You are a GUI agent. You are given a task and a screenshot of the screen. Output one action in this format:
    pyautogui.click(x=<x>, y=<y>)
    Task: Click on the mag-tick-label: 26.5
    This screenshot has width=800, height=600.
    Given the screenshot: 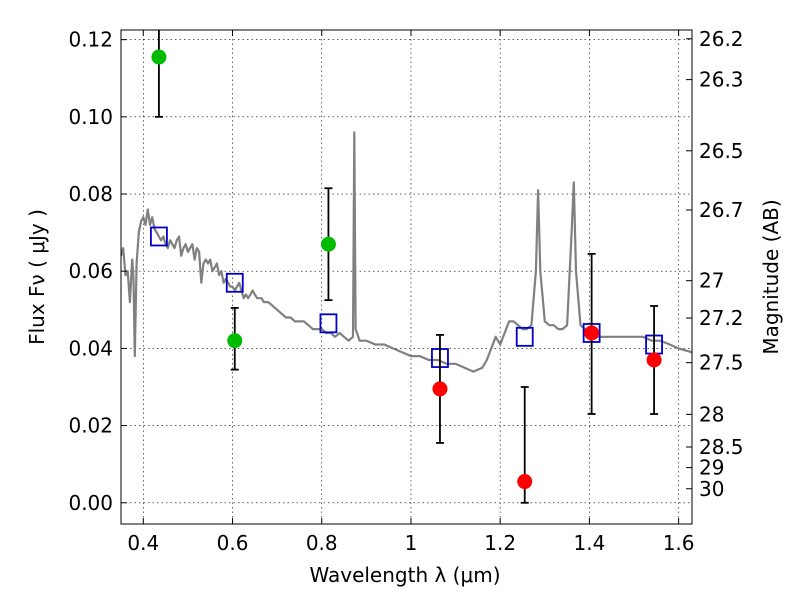 What is the action you would take?
    pyautogui.click(x=721, y=151)
    